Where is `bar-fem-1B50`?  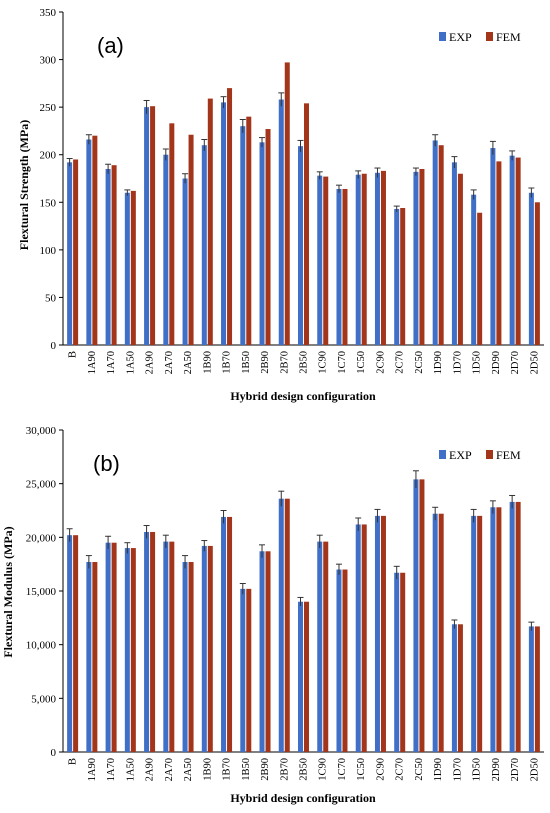
bar-fem-1B50 is located at coordinates (249, 231).